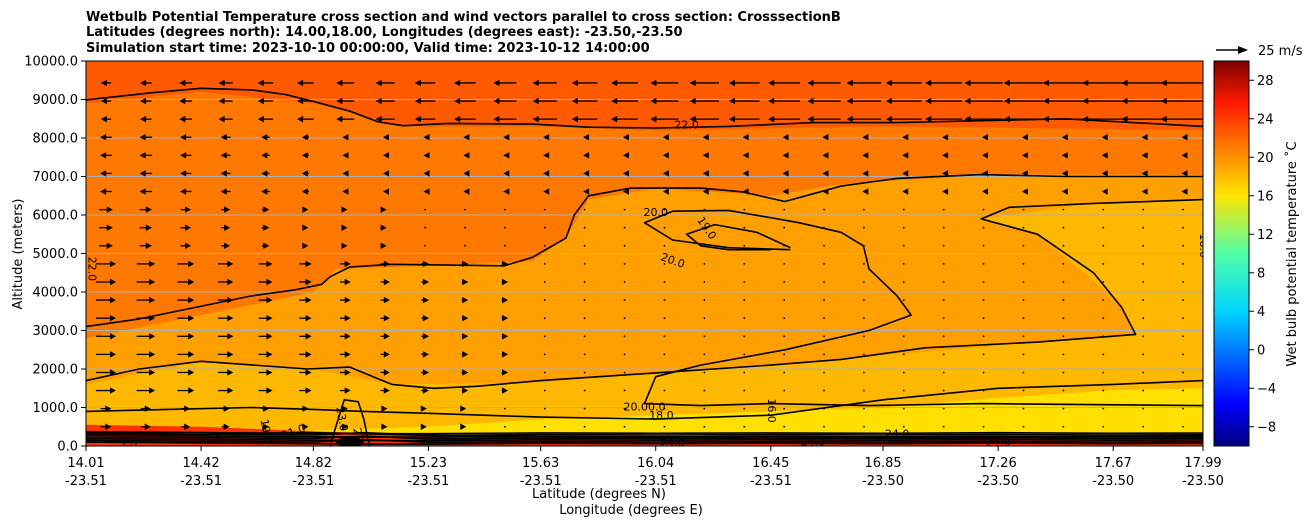  I want to click on colorbar-tick-label: 28, so click(1265, 81).